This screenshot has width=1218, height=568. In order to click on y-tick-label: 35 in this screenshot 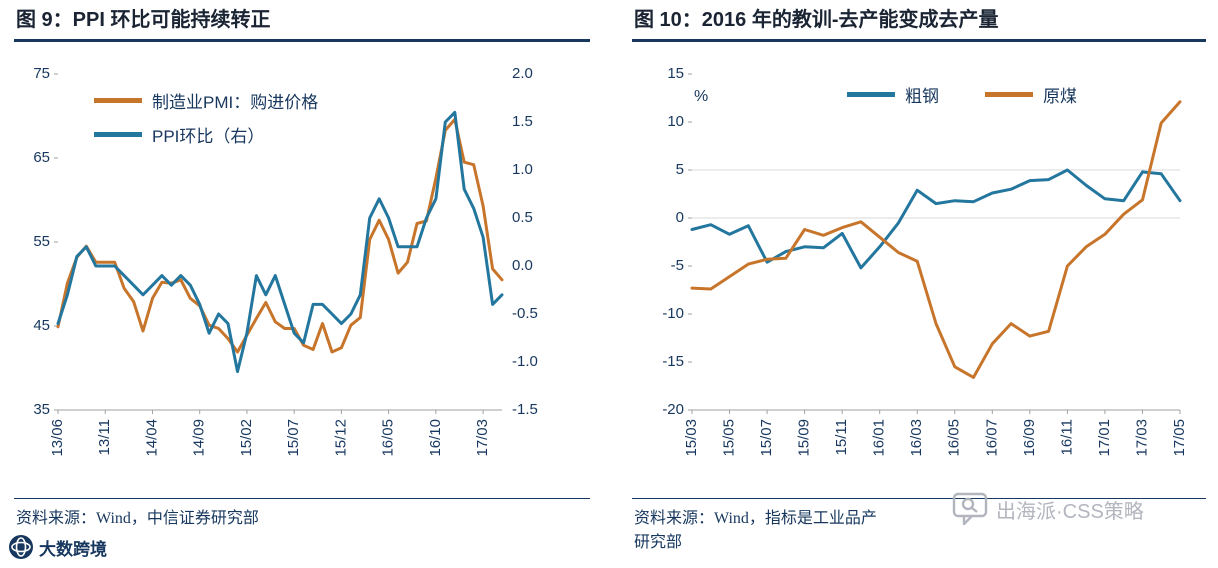, I will do `click(41, 409)`.